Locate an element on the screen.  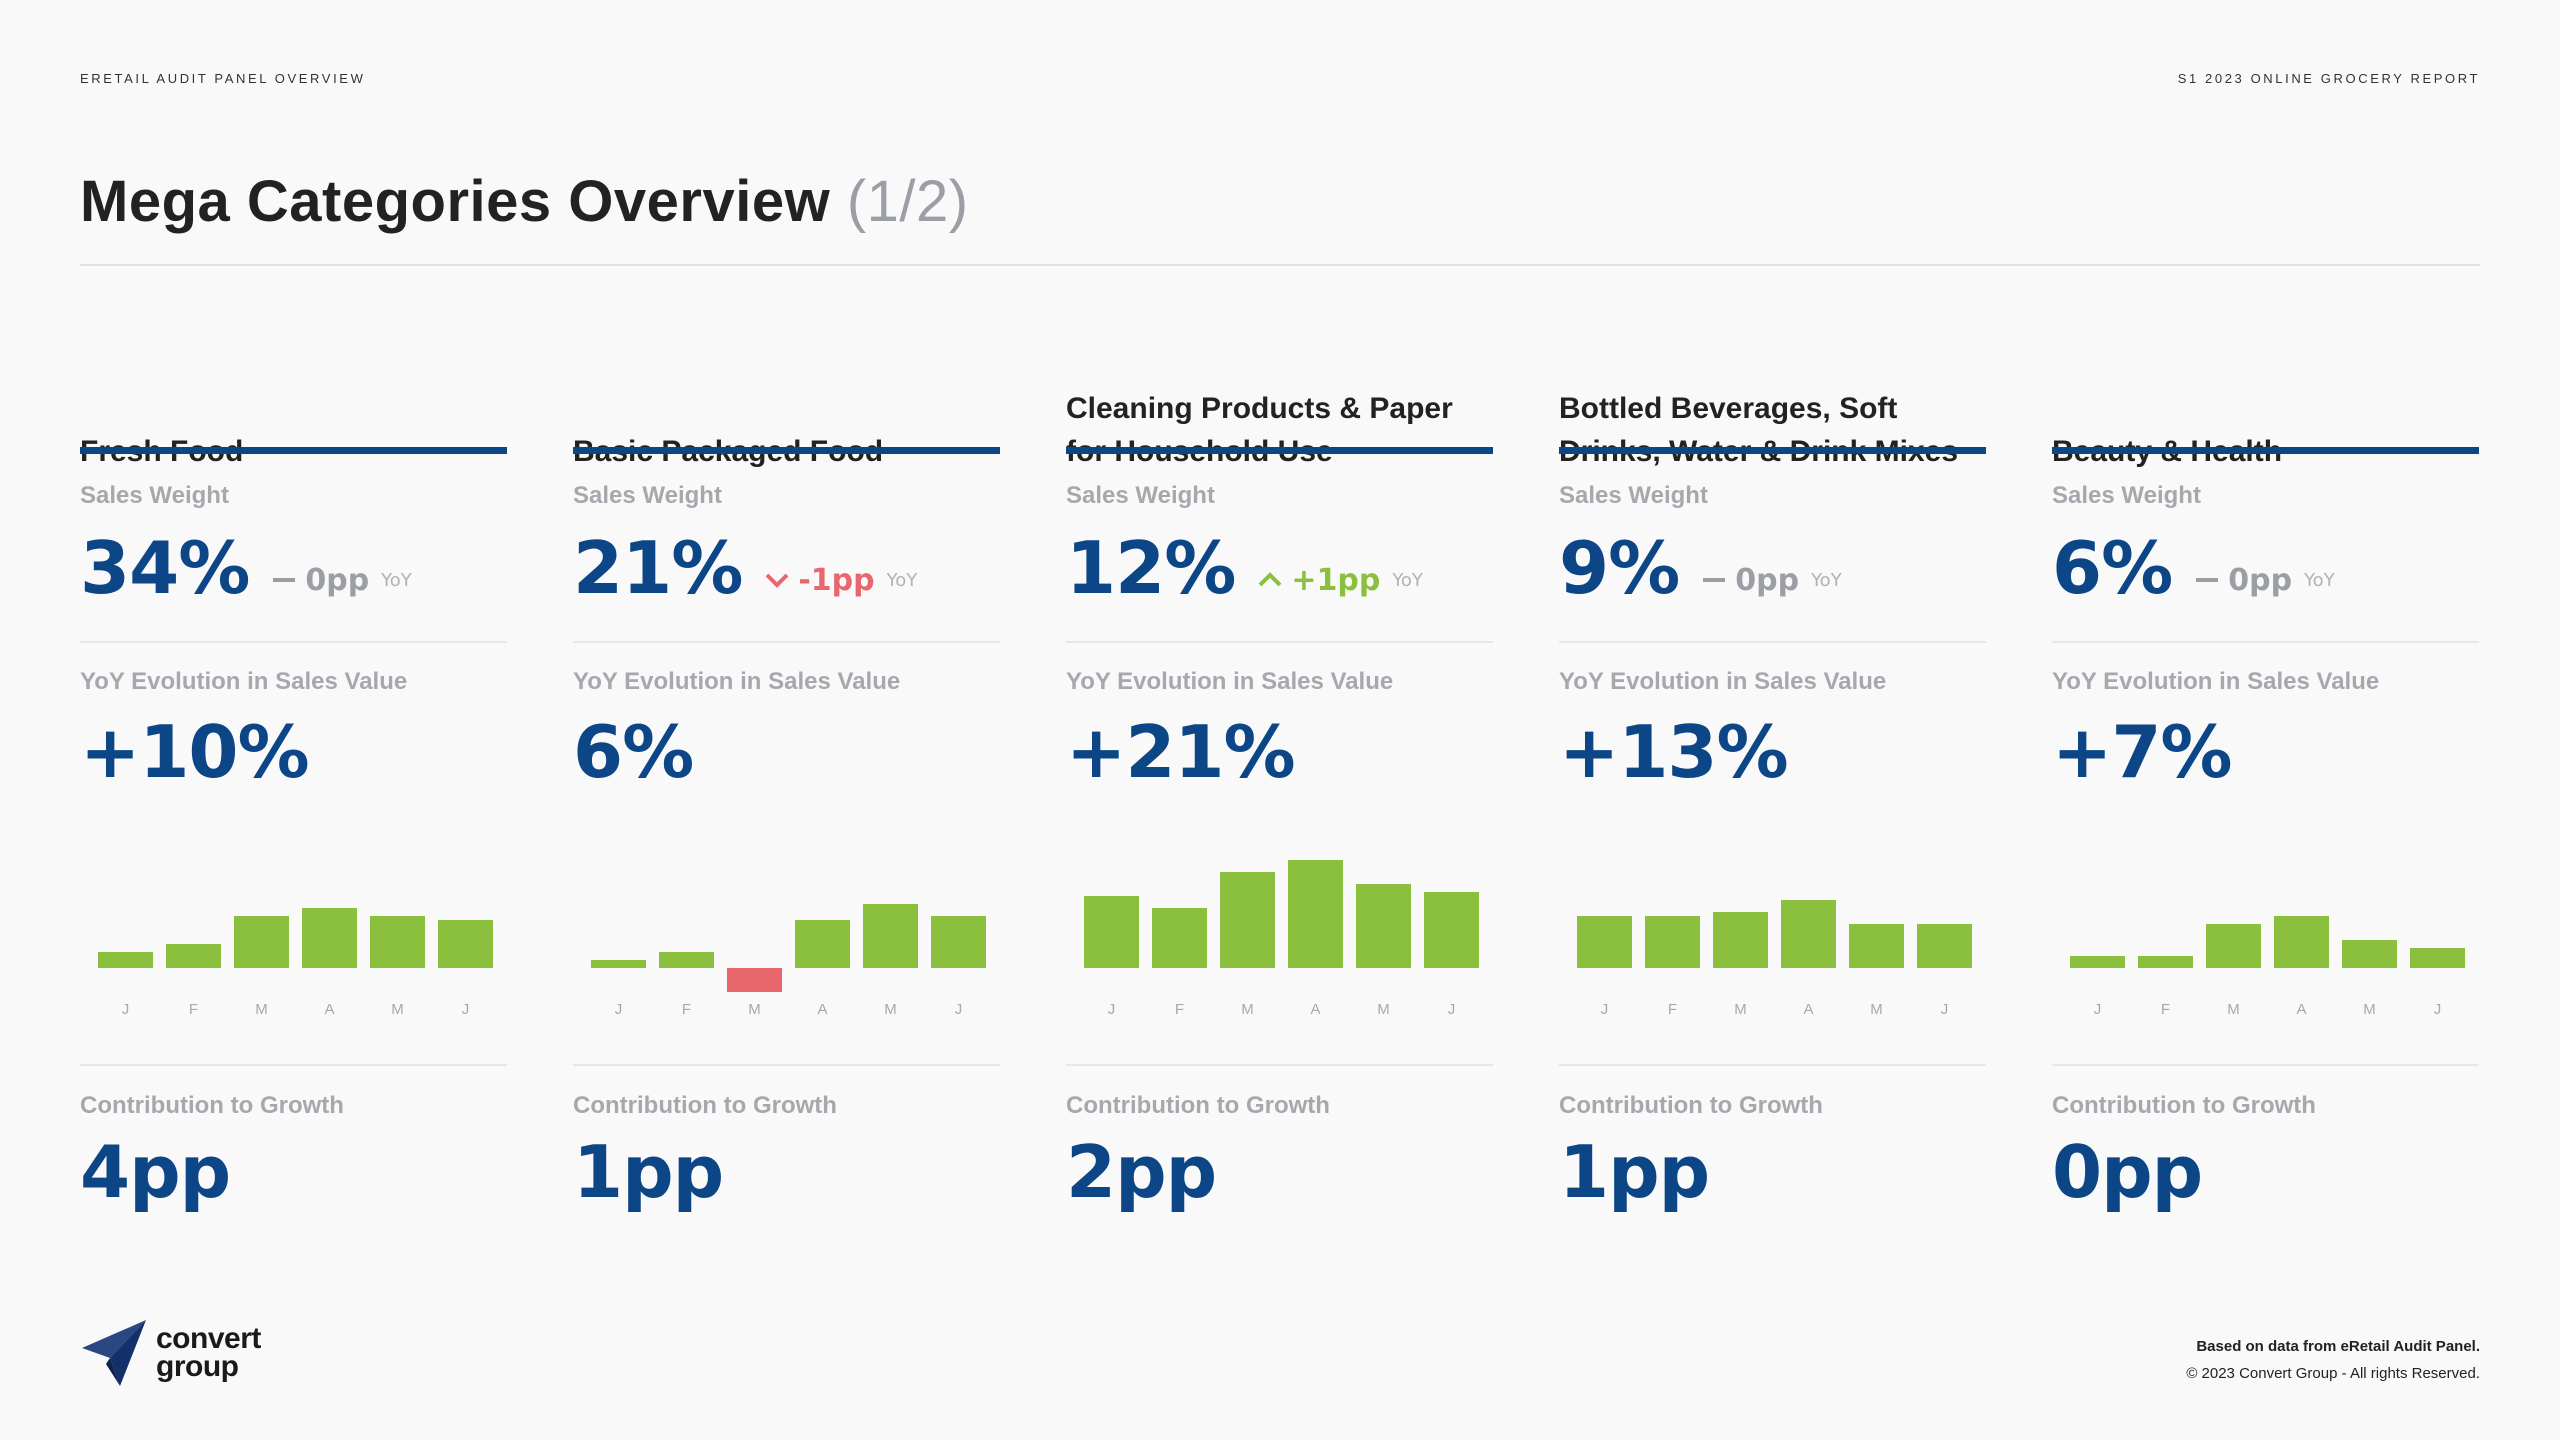
contribution-value: 1pp is located at coordinates (1634, 1172).